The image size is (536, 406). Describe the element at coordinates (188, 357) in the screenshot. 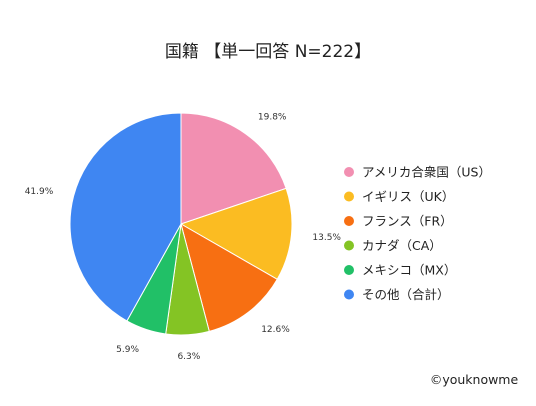

I see `slice-value-label-4: 6.3%` at that location.